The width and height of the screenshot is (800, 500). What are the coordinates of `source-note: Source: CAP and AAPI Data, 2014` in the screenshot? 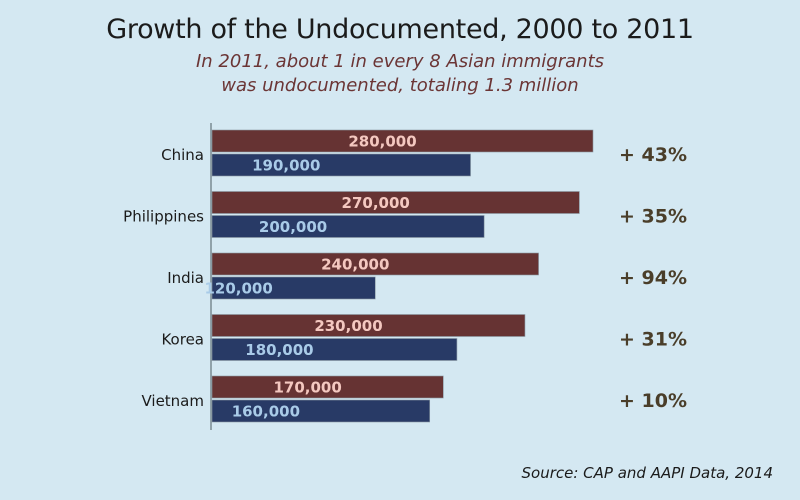 It's located at (647, 473).